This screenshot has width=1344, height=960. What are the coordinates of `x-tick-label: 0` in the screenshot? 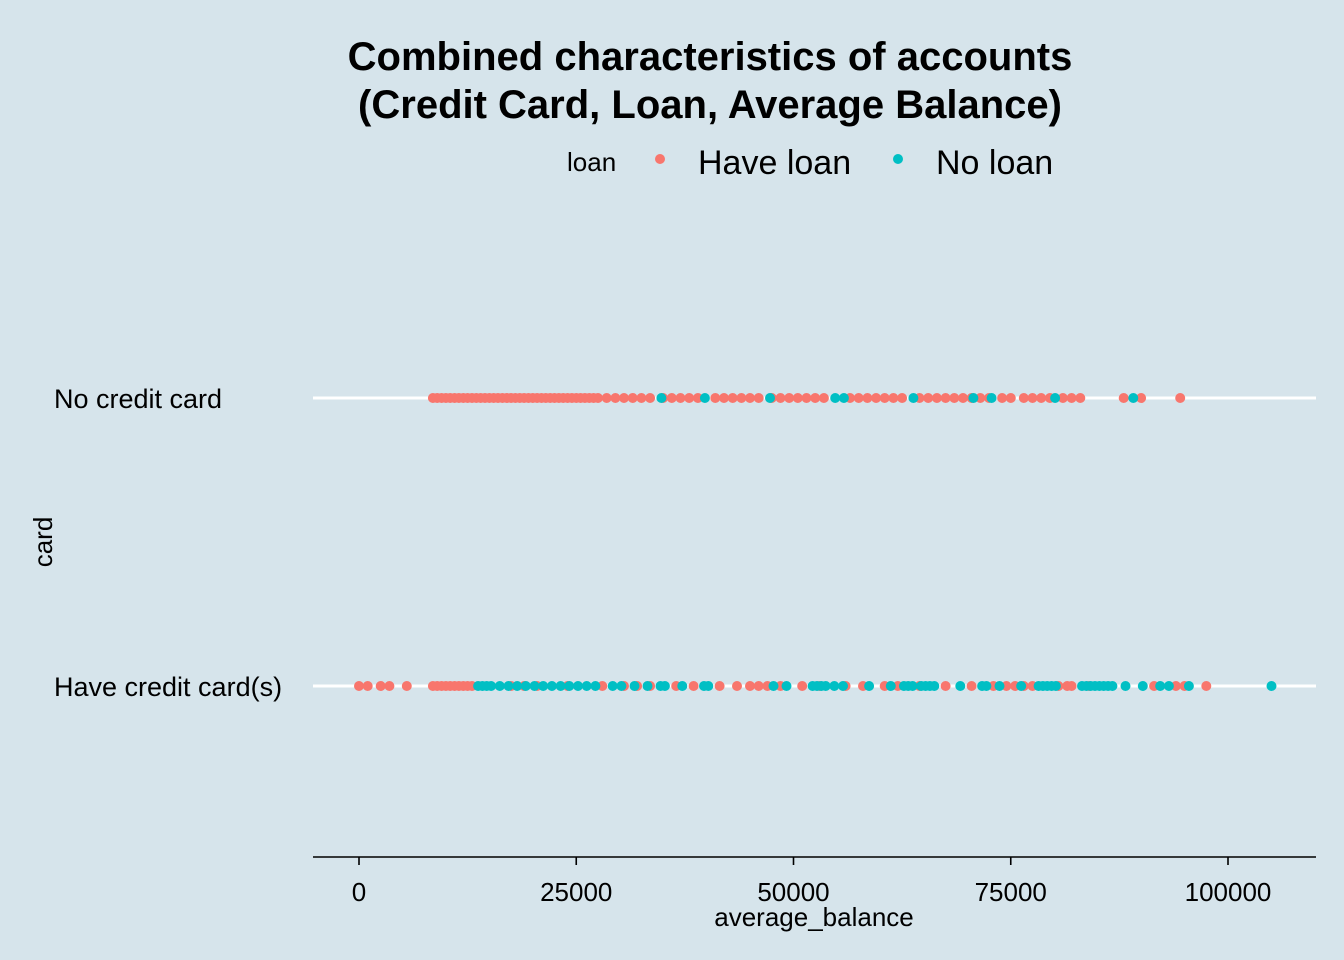 It's located at (359, 892).